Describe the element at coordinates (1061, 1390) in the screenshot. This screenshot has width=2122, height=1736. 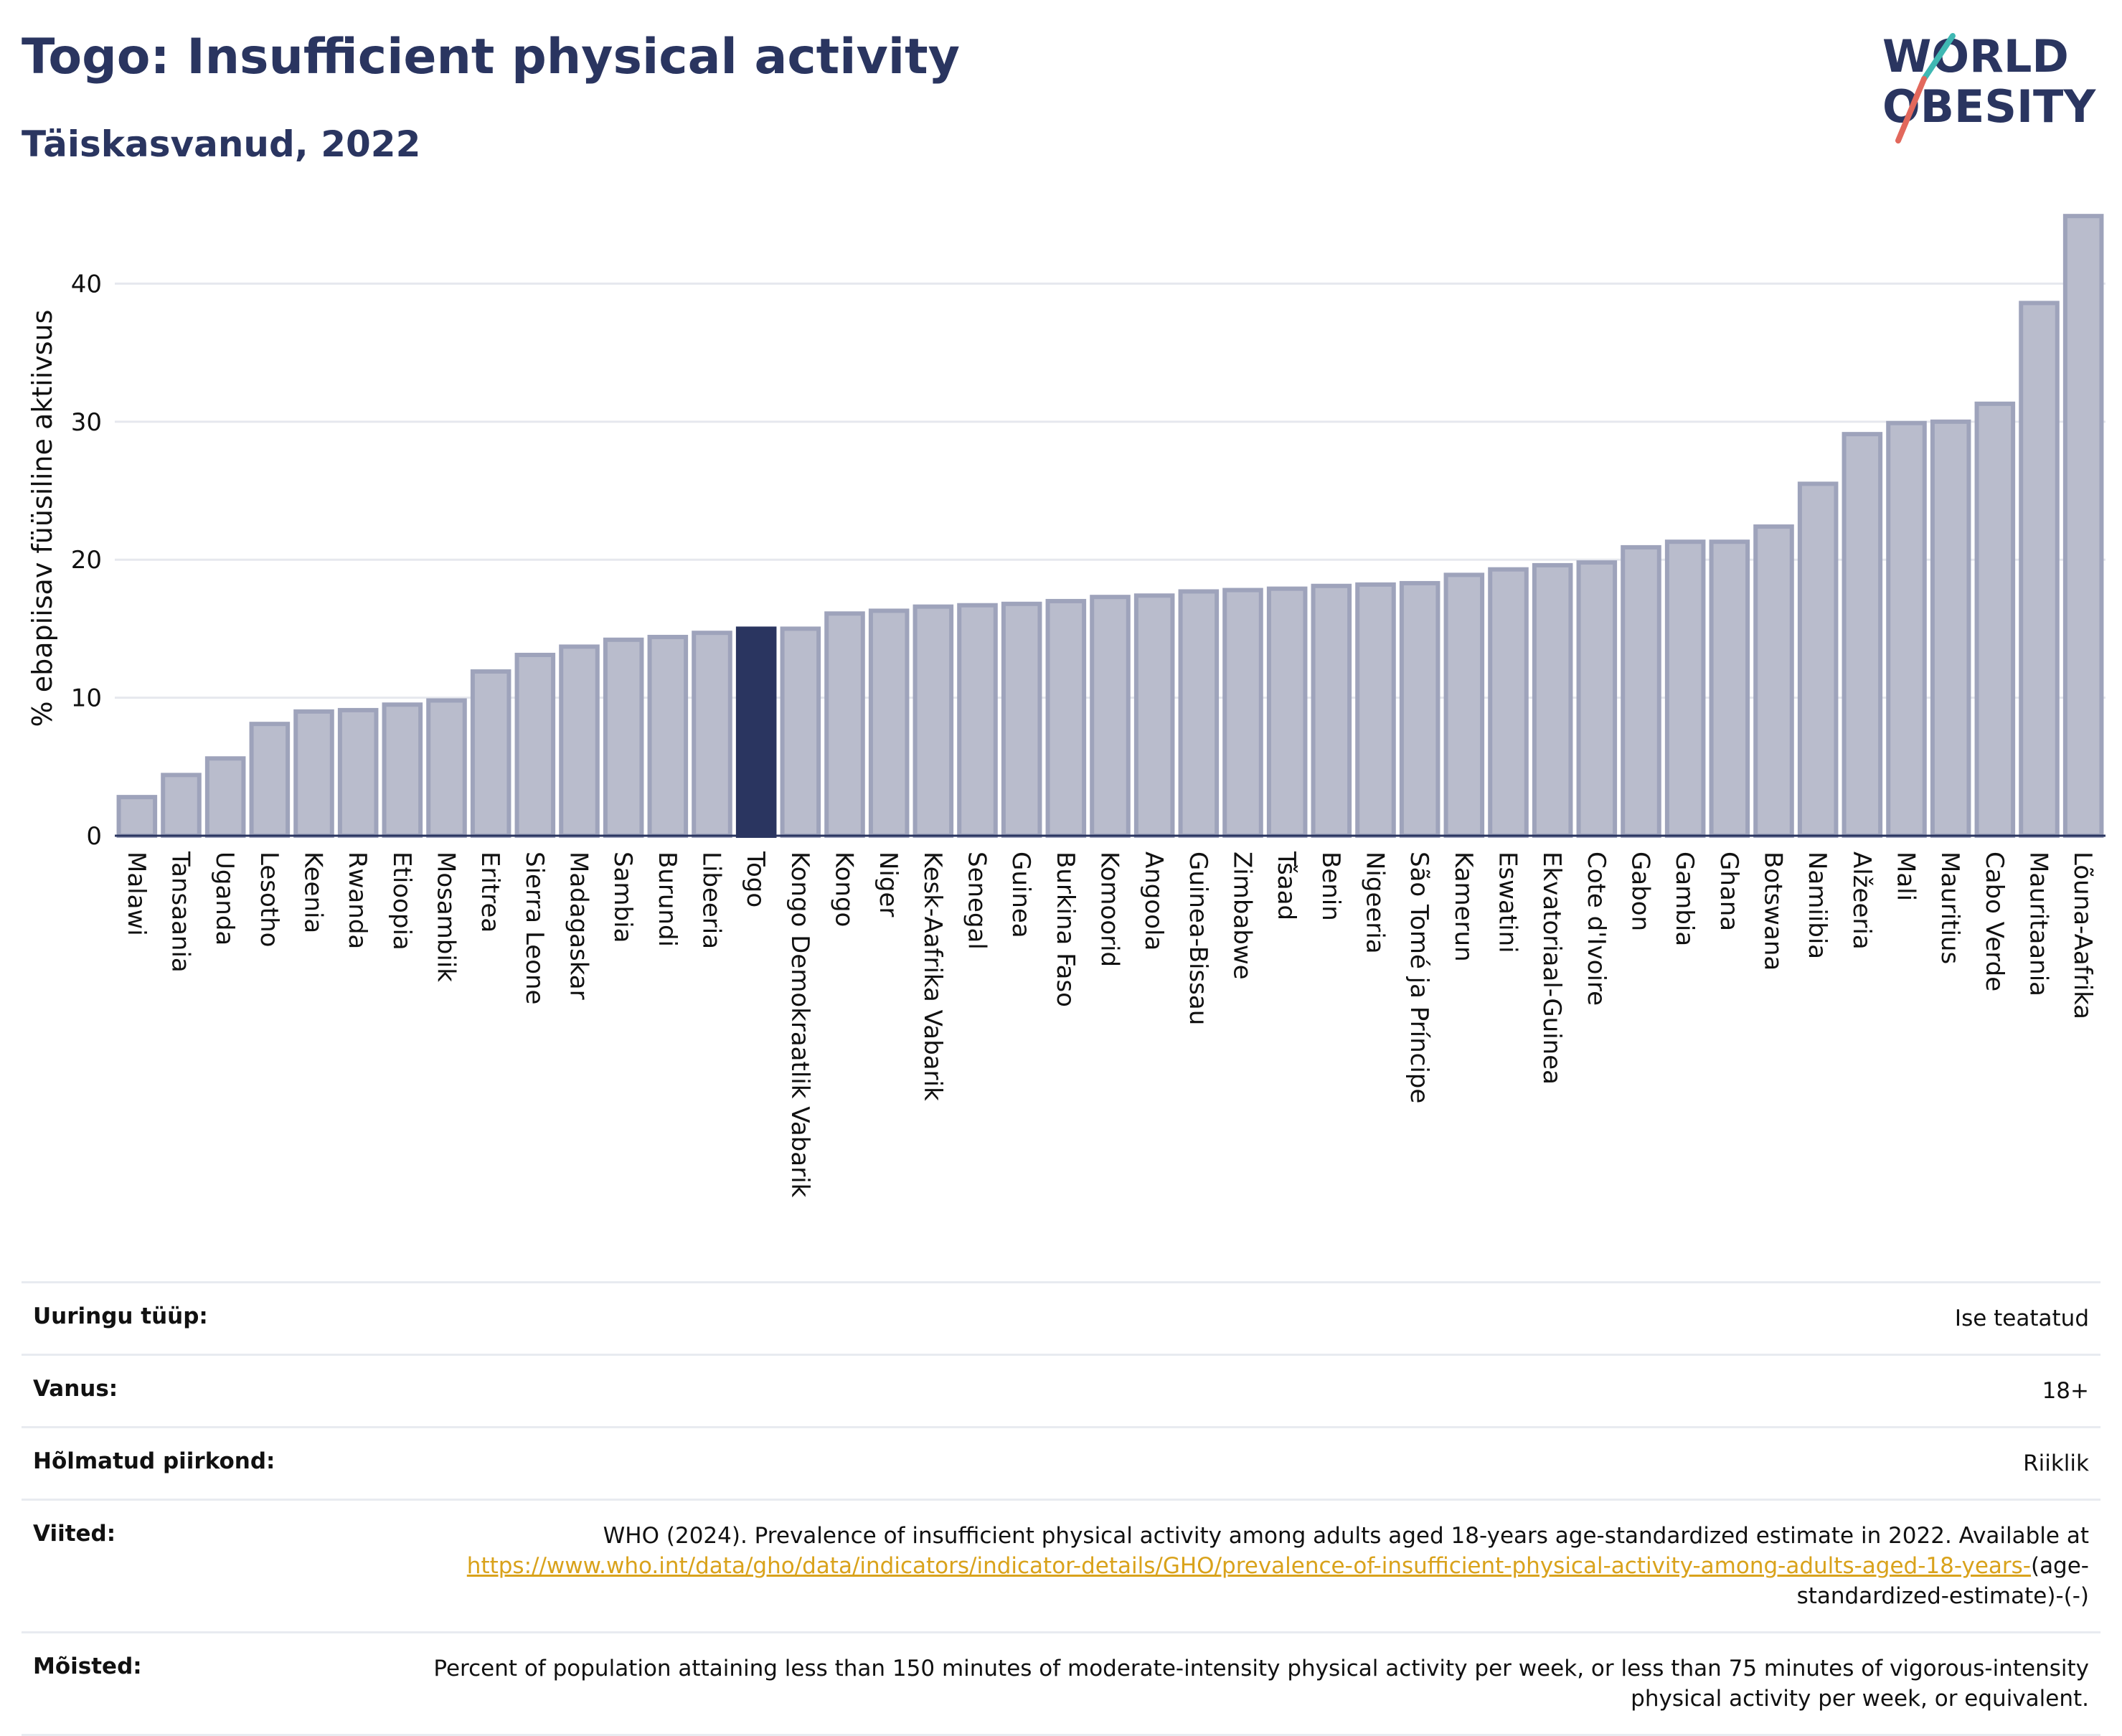
I see `meta-row-age: Vanus: 18+` at that location.